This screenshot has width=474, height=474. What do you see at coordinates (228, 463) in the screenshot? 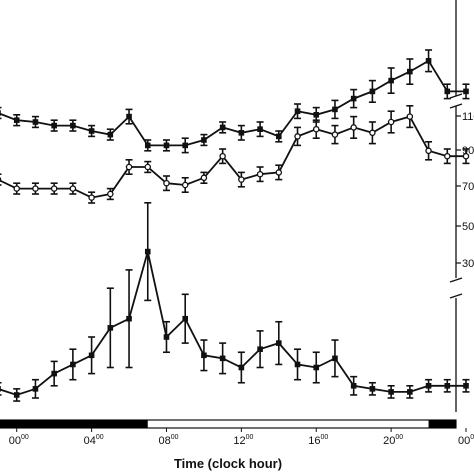
I see `x-axis-label: Time (clock hour)` at bounding box center [228, 463].